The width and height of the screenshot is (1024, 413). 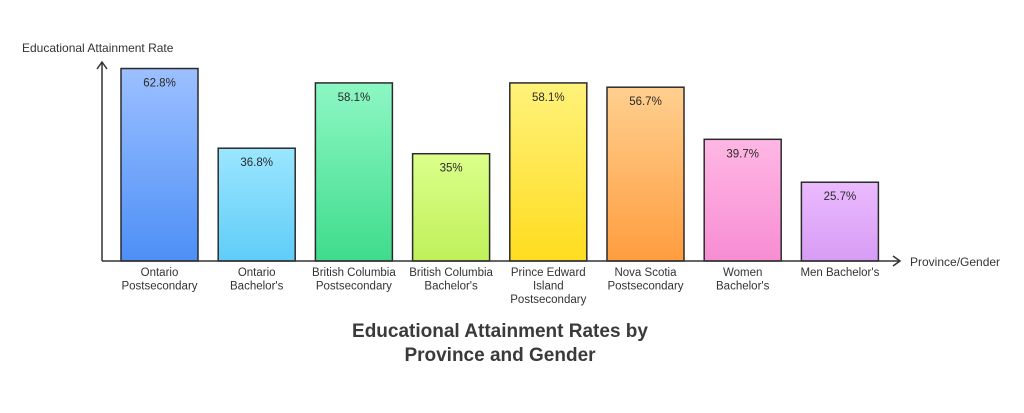 I want to click on category-label-8-line-1: Men Bachelor's, so click(x=839, y=273).